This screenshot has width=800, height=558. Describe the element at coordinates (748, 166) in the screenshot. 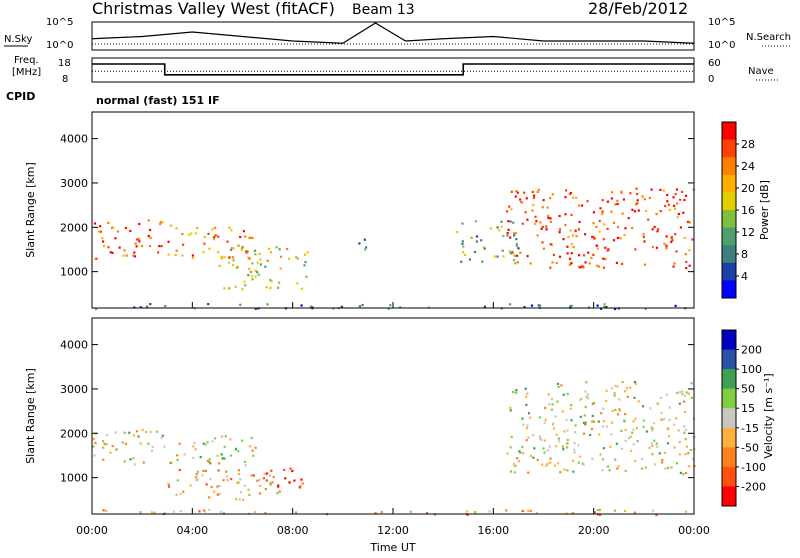

I see `colorbar-tick-label: 24` at that location.